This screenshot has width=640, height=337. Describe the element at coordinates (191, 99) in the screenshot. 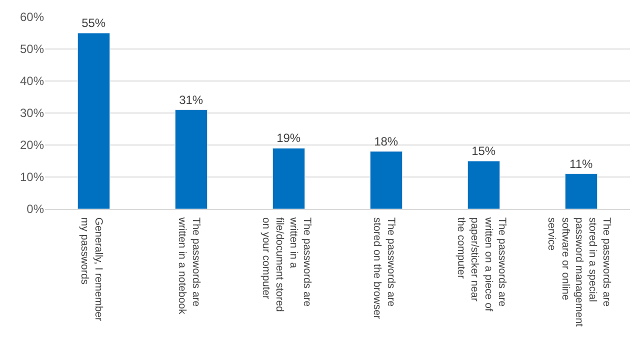

I see `data-label: 31%` at that location.